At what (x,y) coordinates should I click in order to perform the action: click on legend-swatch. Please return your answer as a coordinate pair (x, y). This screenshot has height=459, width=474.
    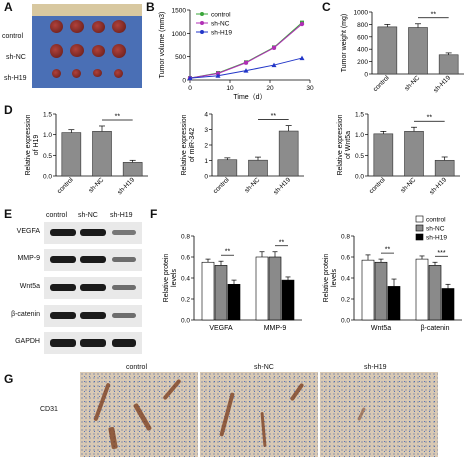
    Looking at the image, I should click on (419, 228).